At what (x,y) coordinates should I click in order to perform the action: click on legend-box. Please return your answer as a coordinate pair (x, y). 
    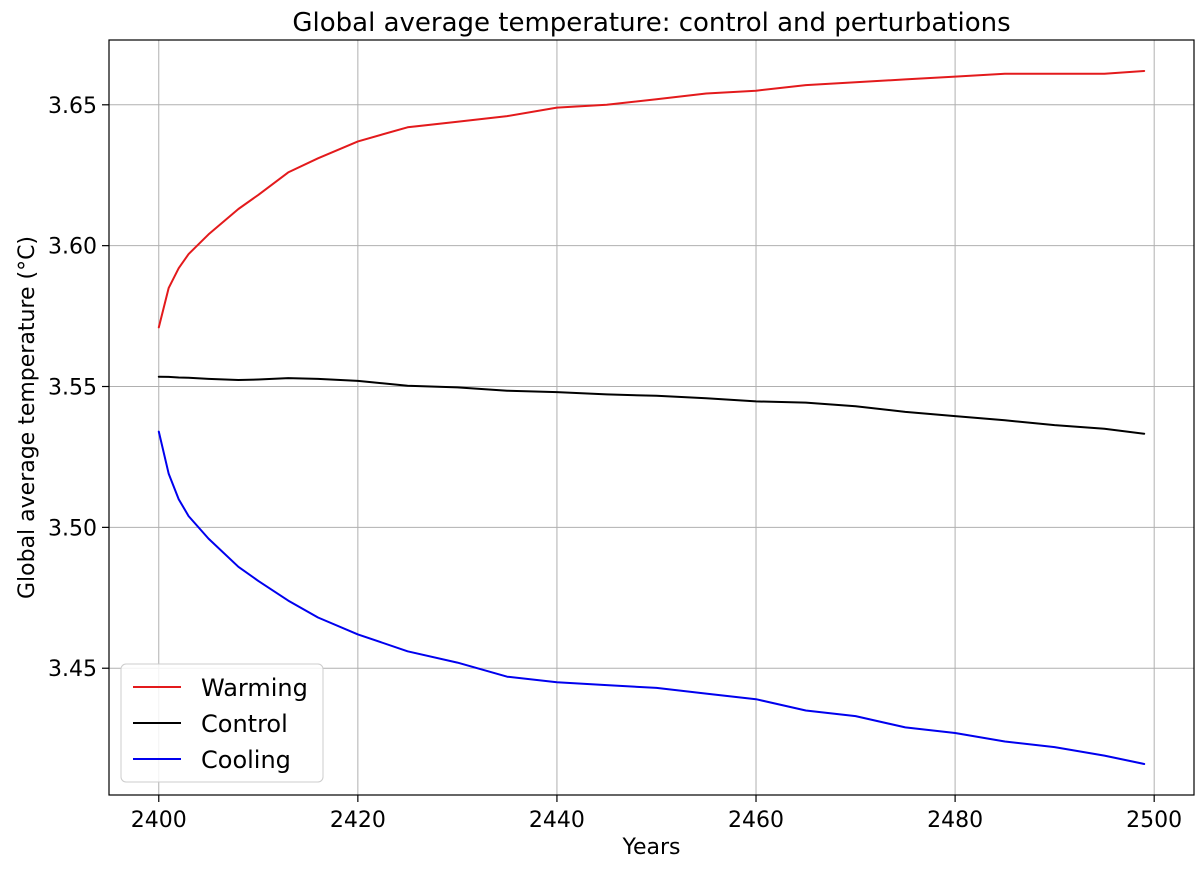
    Looking at the image, I should click on (222, 723).